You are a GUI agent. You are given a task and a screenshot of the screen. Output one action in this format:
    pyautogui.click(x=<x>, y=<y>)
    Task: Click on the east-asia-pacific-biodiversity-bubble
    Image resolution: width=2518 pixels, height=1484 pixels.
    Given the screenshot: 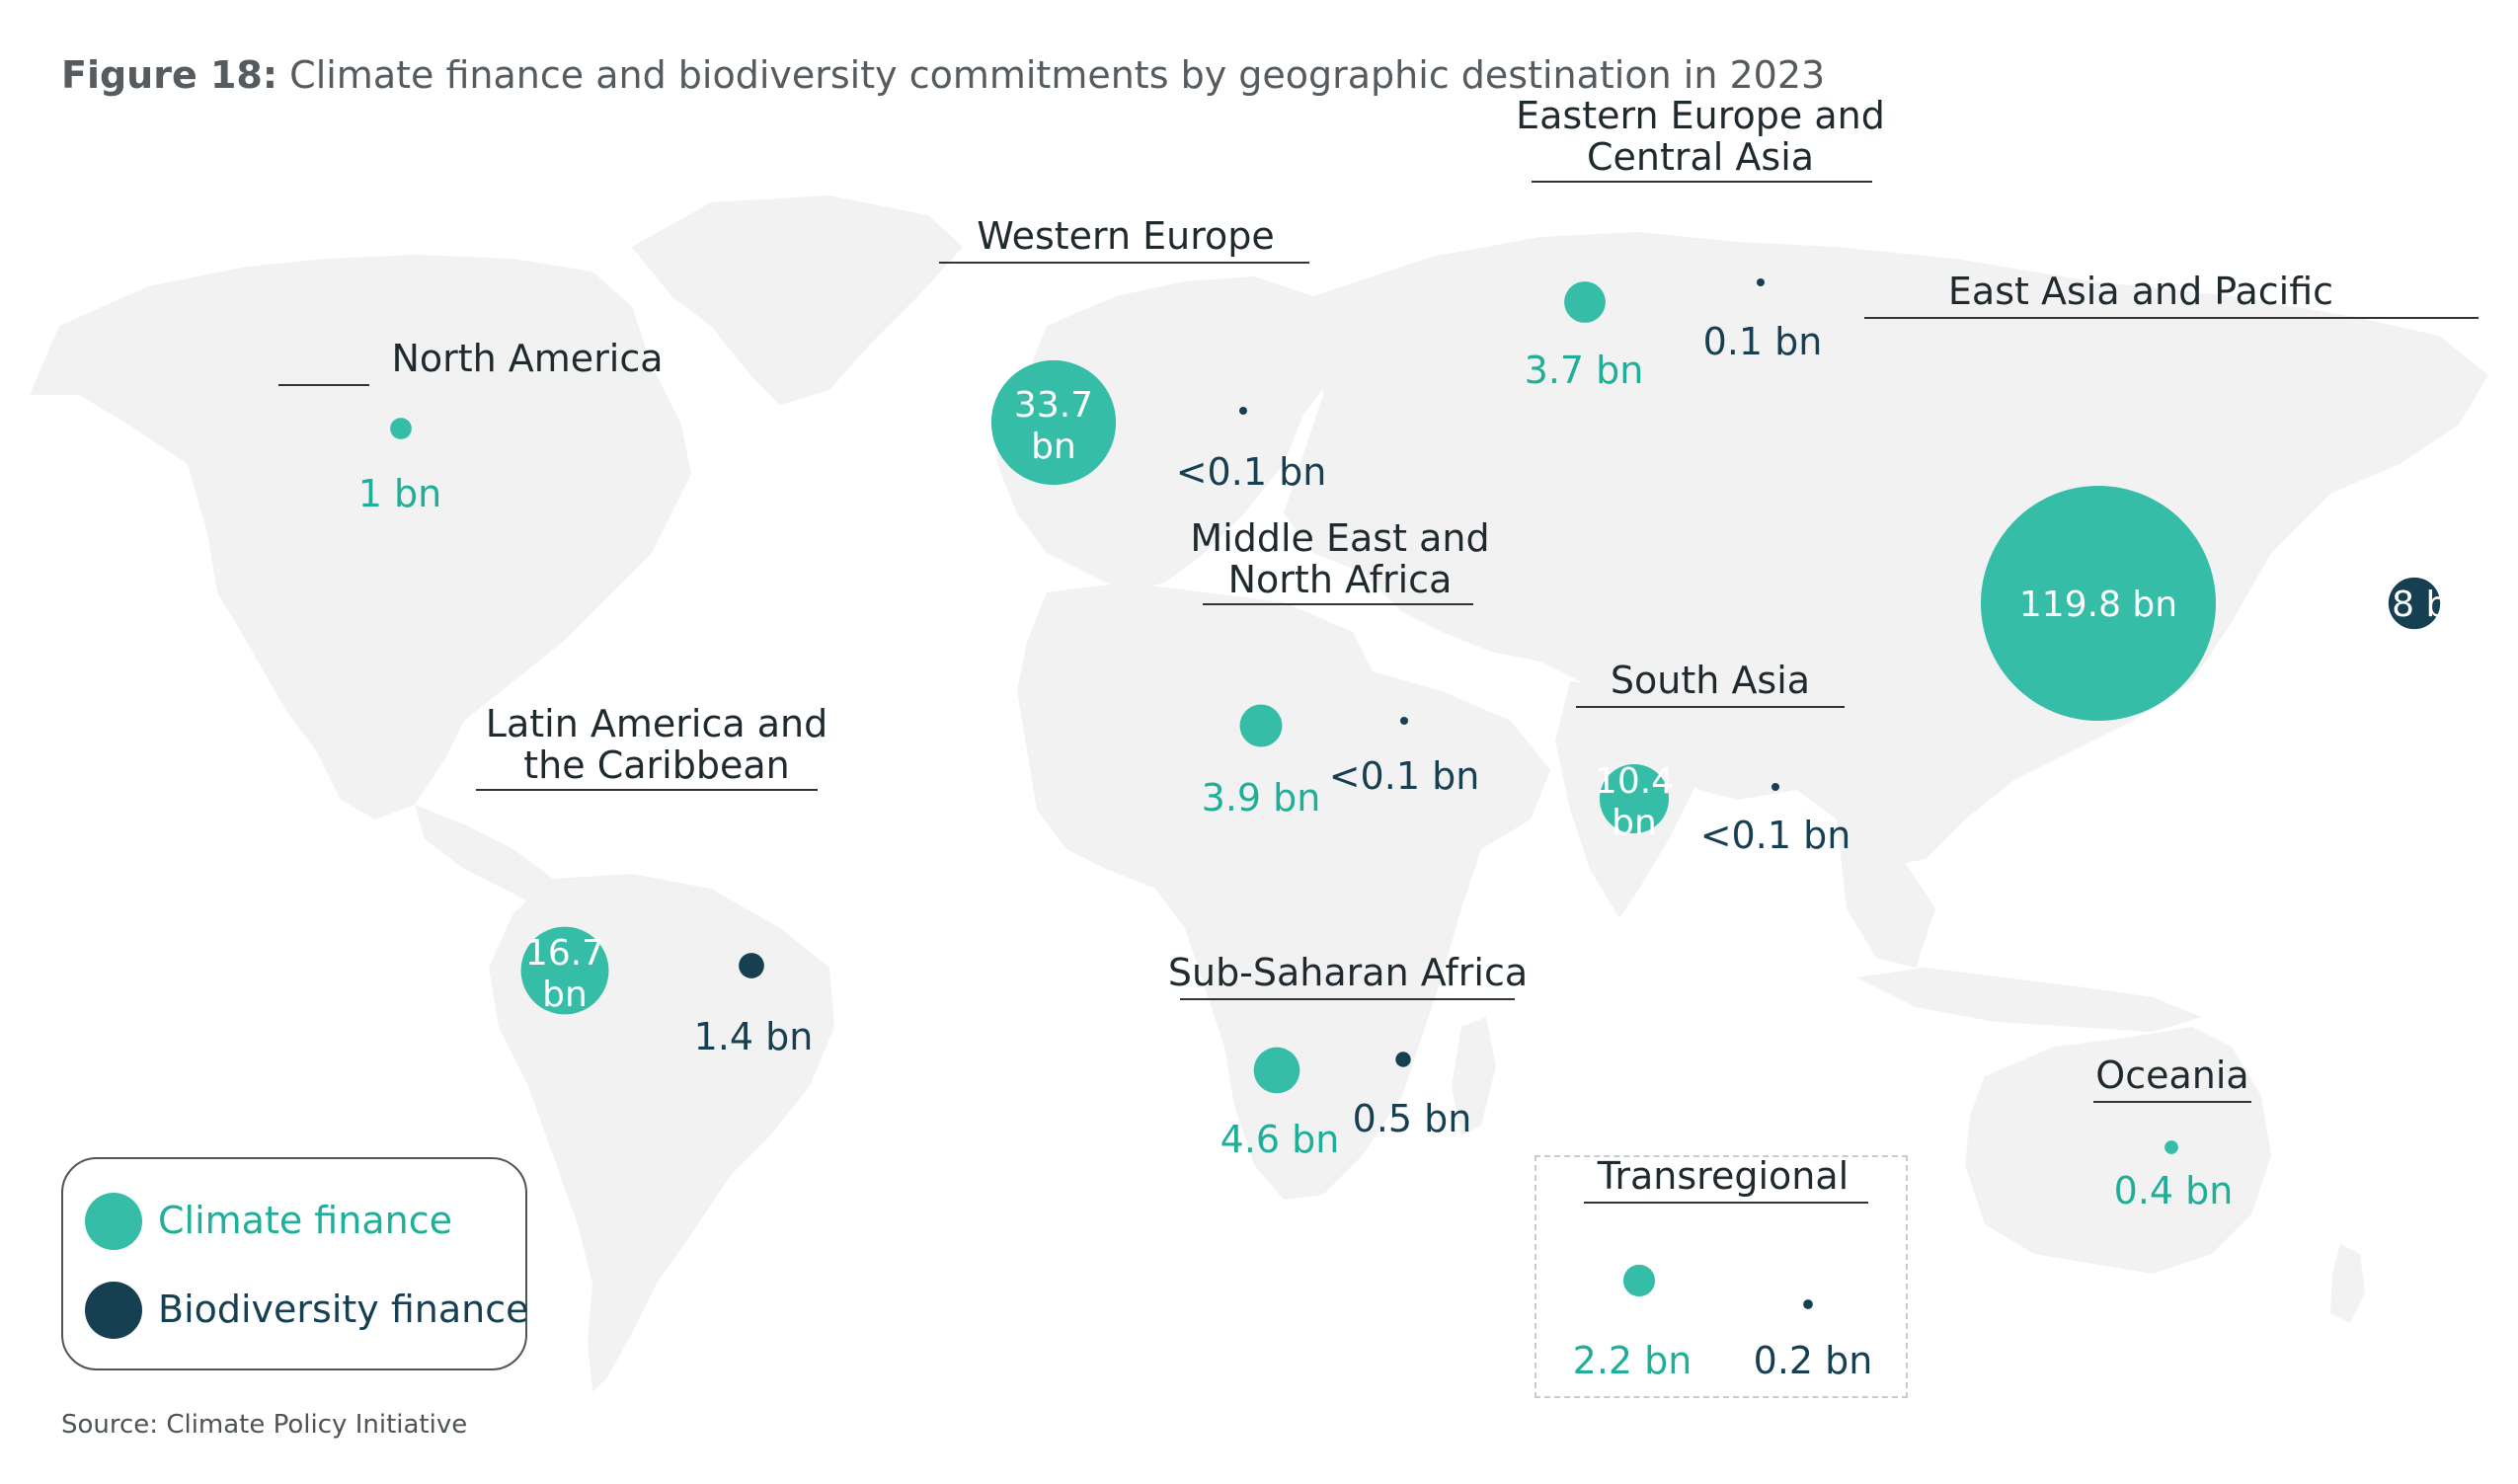 What is the action you would take?
    pyautogui.click(x=2414, y=603)
    